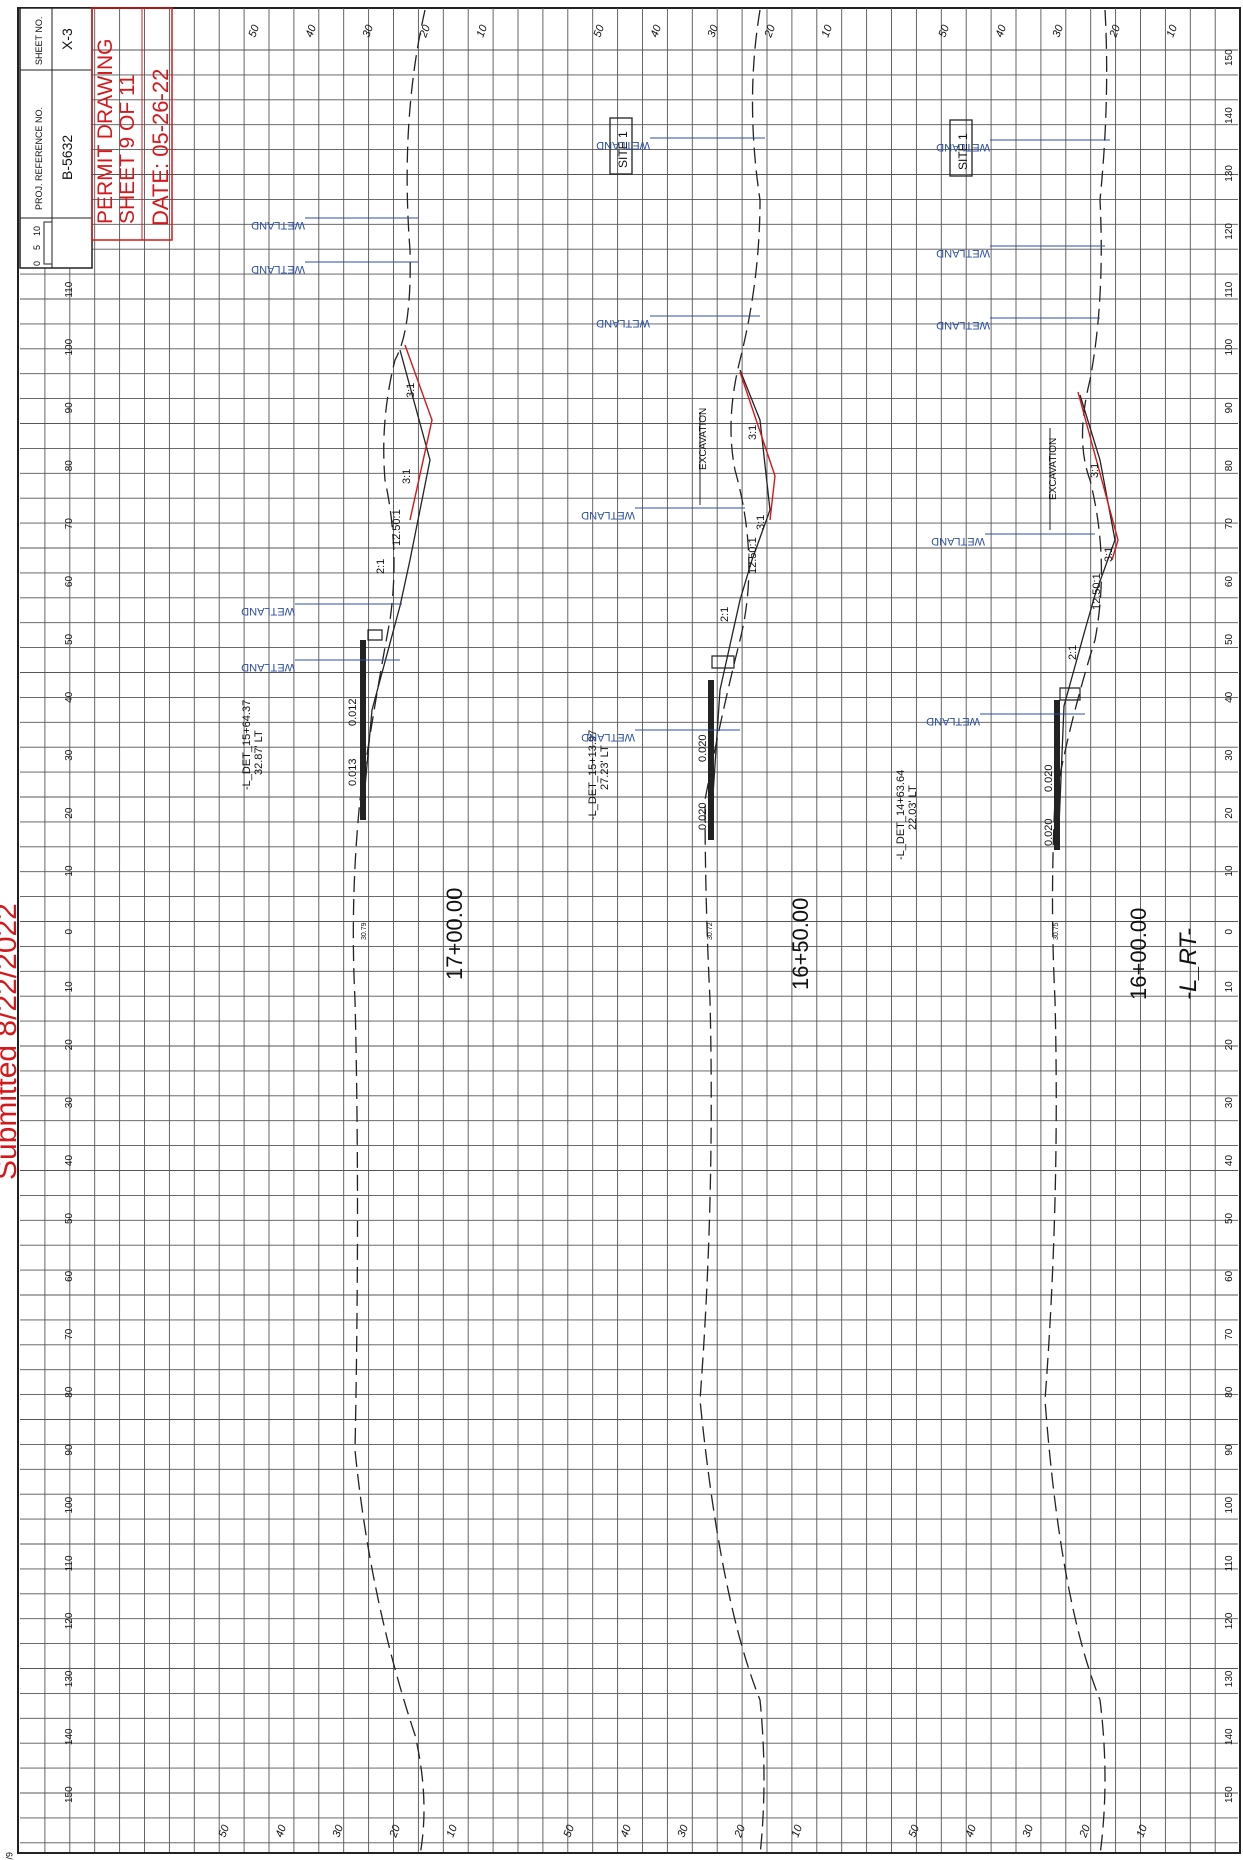 This screenshot has height=1860, width=1243. What do you see at coordinates (1138, 954) in the screenshot?
I see `station-label: 16+00.00` at bounding box center [1138, 954].